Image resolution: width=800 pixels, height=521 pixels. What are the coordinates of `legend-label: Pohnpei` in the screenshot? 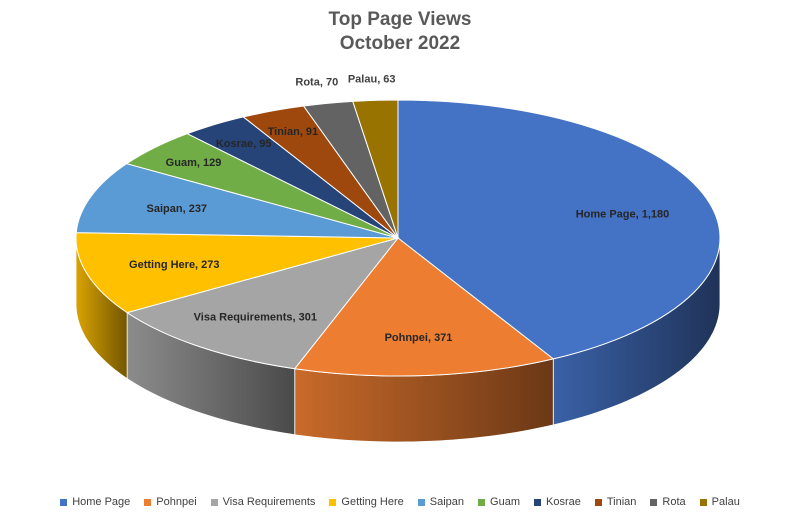 It's located at (176, 502).